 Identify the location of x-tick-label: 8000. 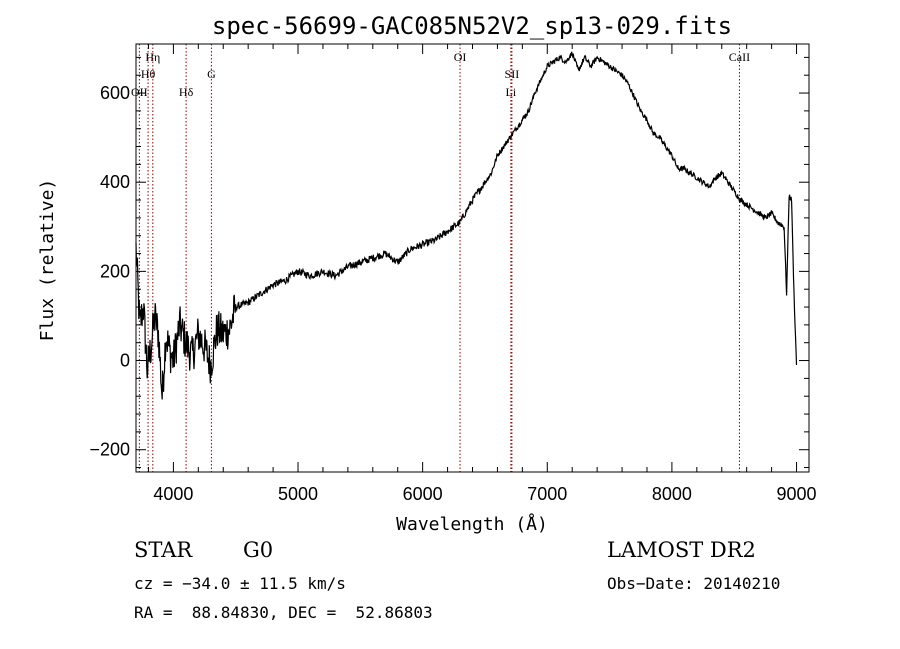
(672, 494).